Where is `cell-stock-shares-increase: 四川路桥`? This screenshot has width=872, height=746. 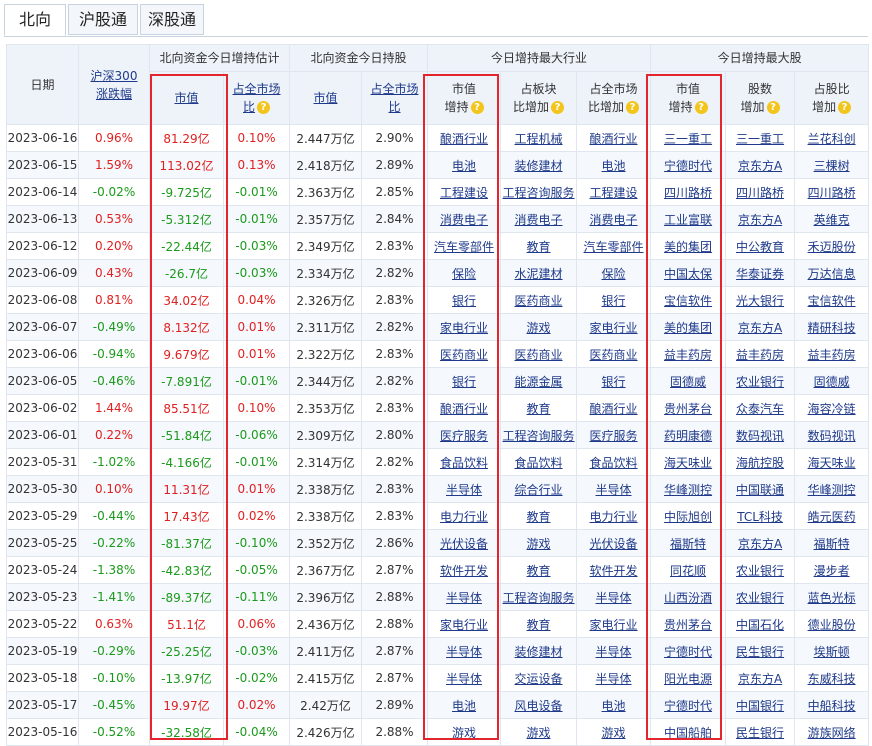
cell-stock-shares-increase: 四川路桥 is located at coordinates (760, 192).